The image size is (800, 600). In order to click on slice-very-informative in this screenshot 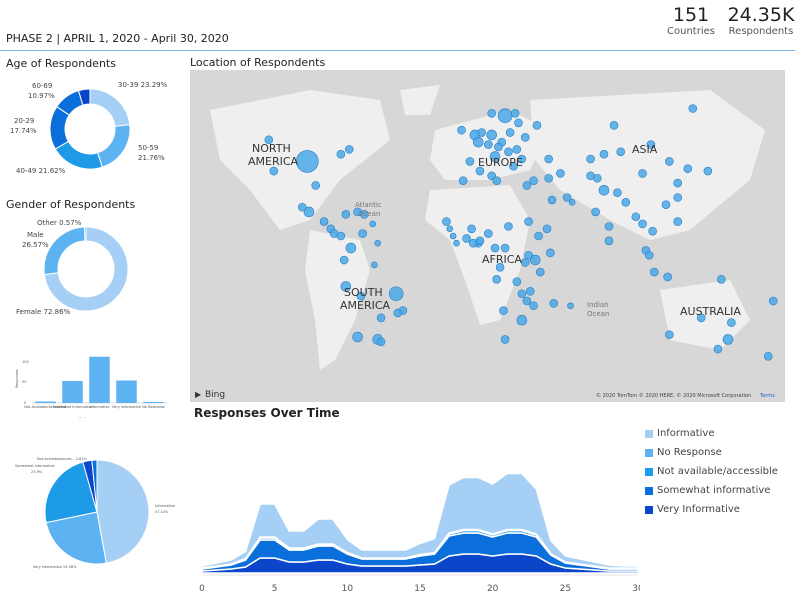, I will do `click(76, 538)`.